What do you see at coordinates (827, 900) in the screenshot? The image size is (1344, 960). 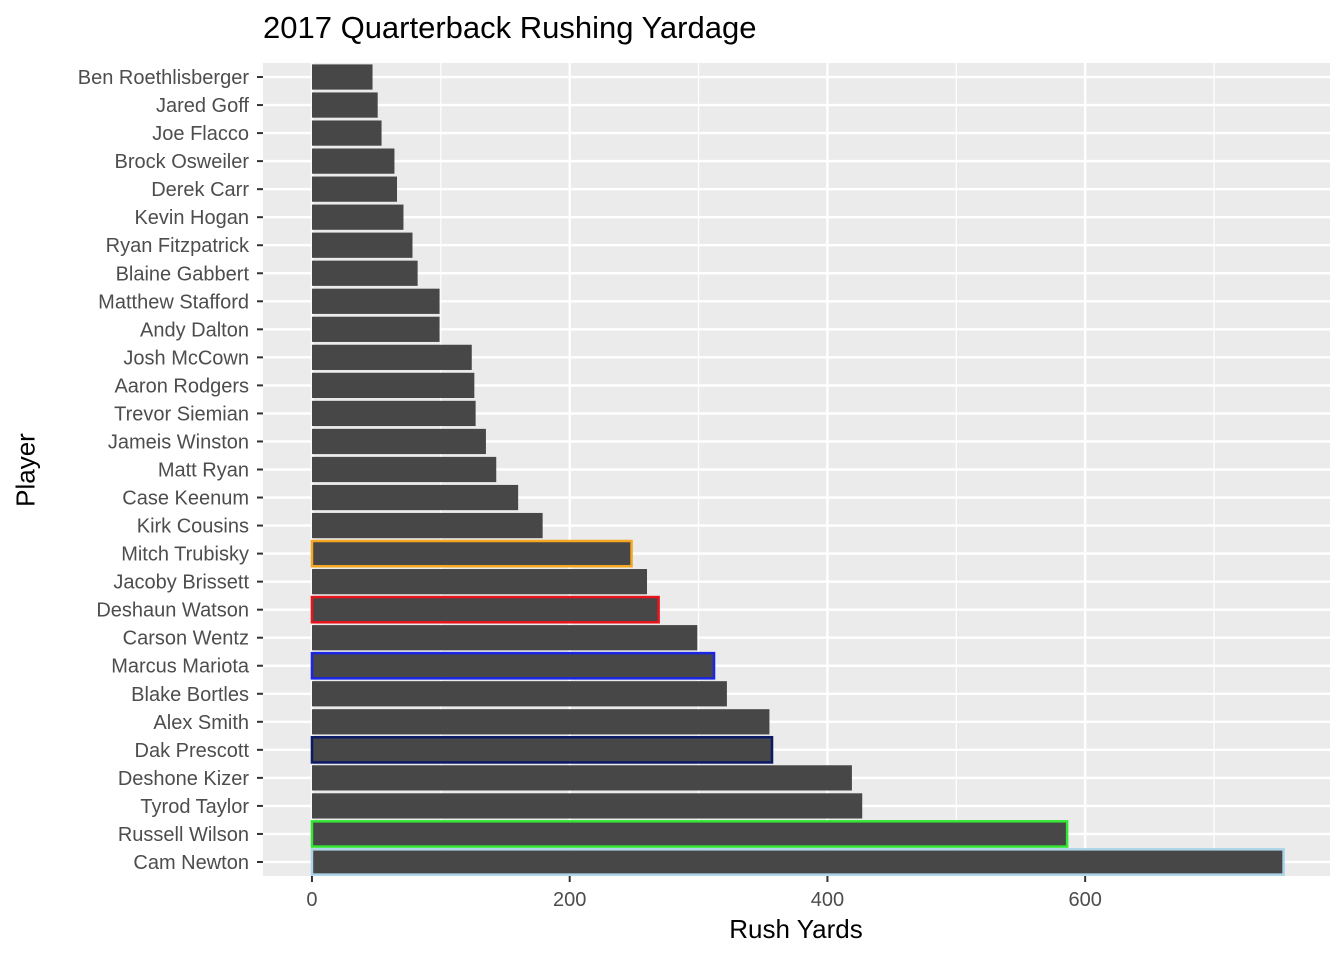 I see `x-tick-label: 400` at bounding box center [827, 900].